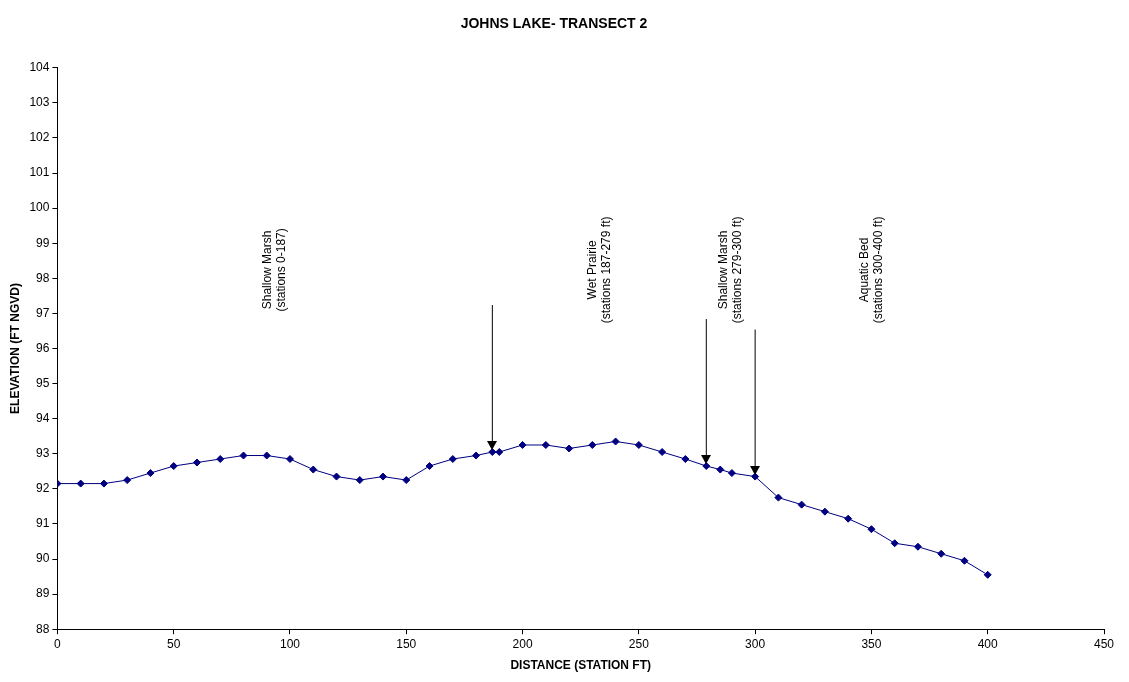  What do you see at coordinates (598, 270) in the screenshot?
I see `annotation: Wet Prairie (stations 187-279 ft)` at bounding box center [598, 270].